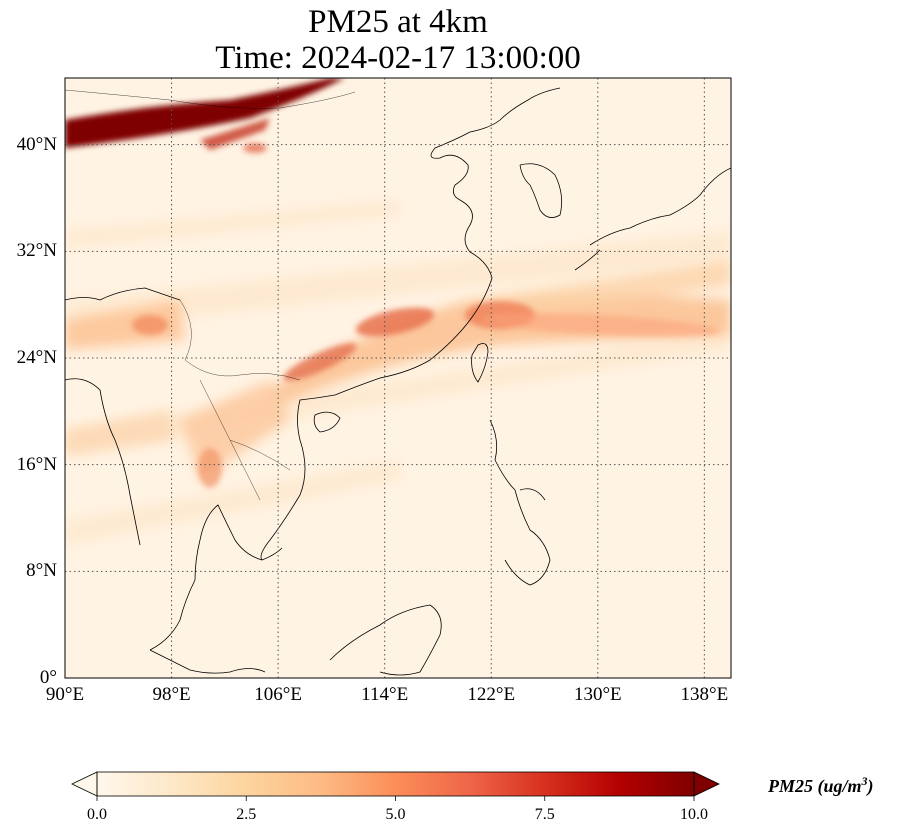 The width and height of the screenshot is (905, 836). I want to click on lat-label: 40°N, so click(36, 144).